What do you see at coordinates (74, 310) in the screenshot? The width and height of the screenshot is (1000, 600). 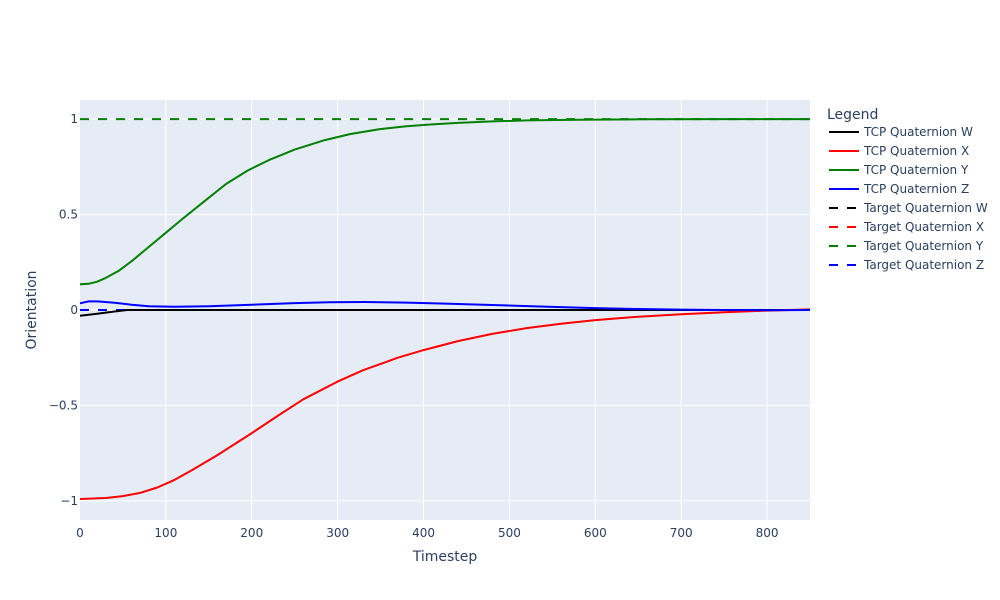 I see `y-tick-label: 0` at bounding box center [74, 310].